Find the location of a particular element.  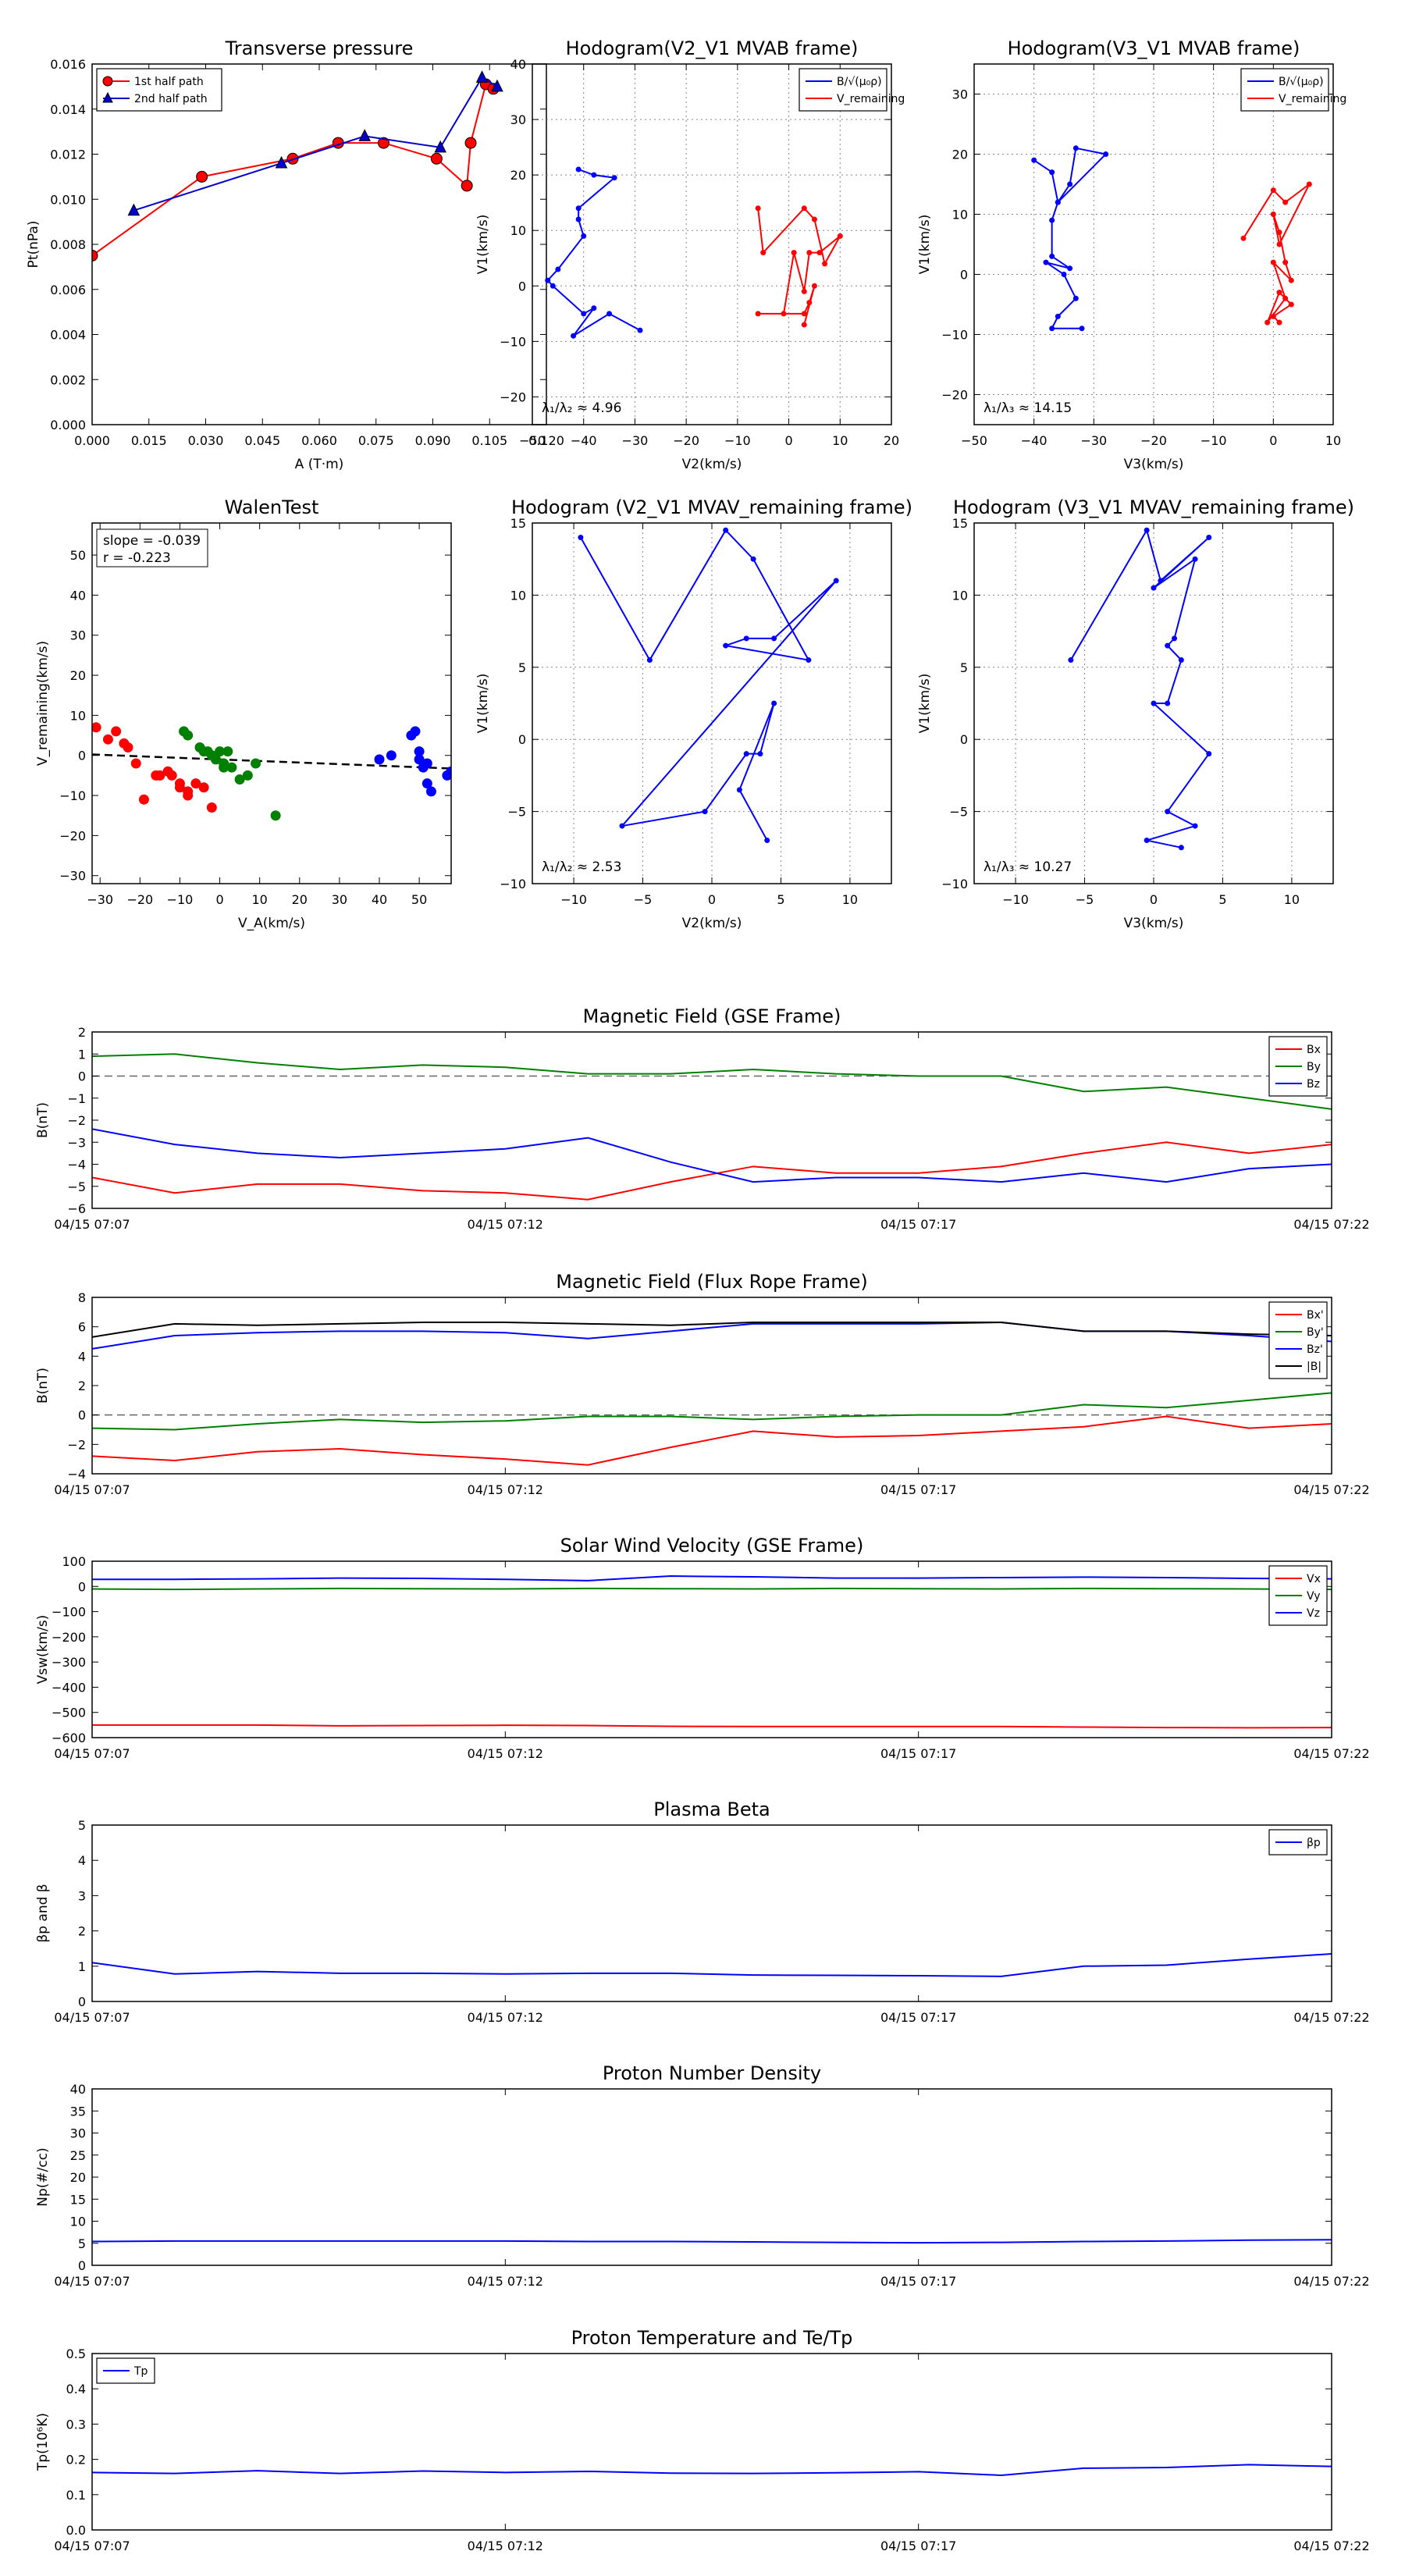

y-tick-label: 0.016 is located at coordinates (68, 64).